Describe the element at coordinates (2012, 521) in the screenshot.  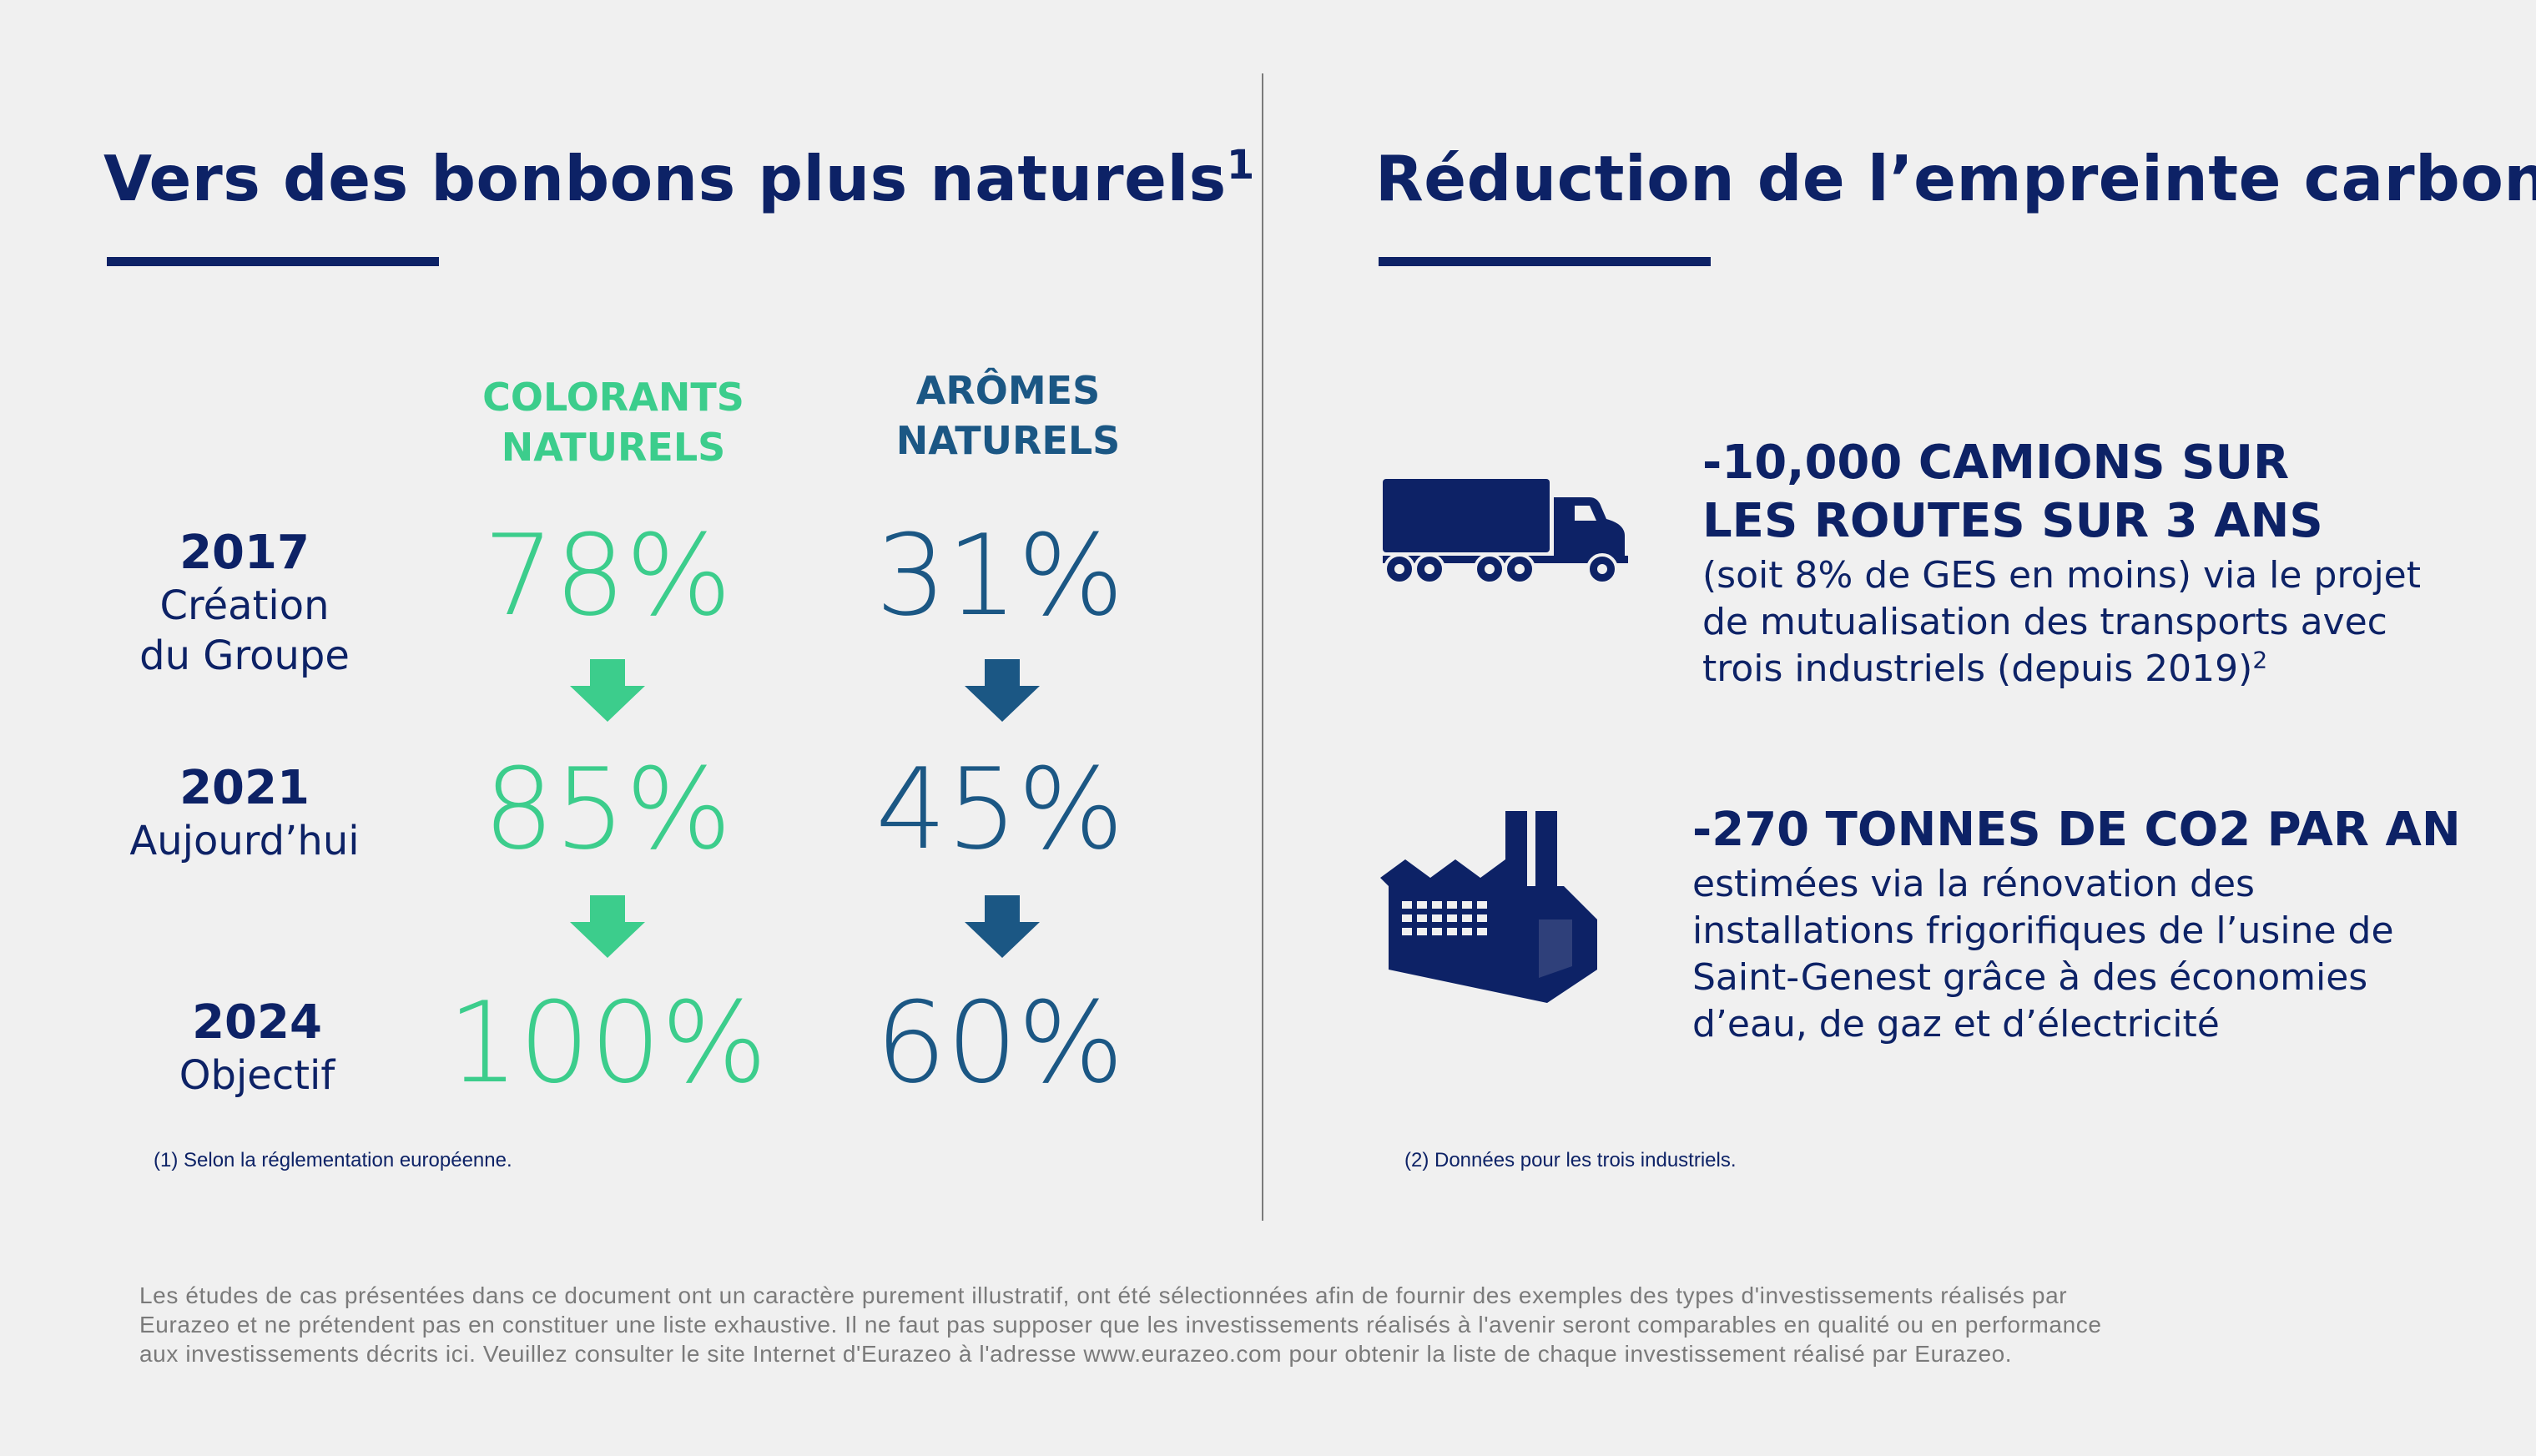
I see `stat-title-line: LES ROUTES SUR 3 ANS` at that location.